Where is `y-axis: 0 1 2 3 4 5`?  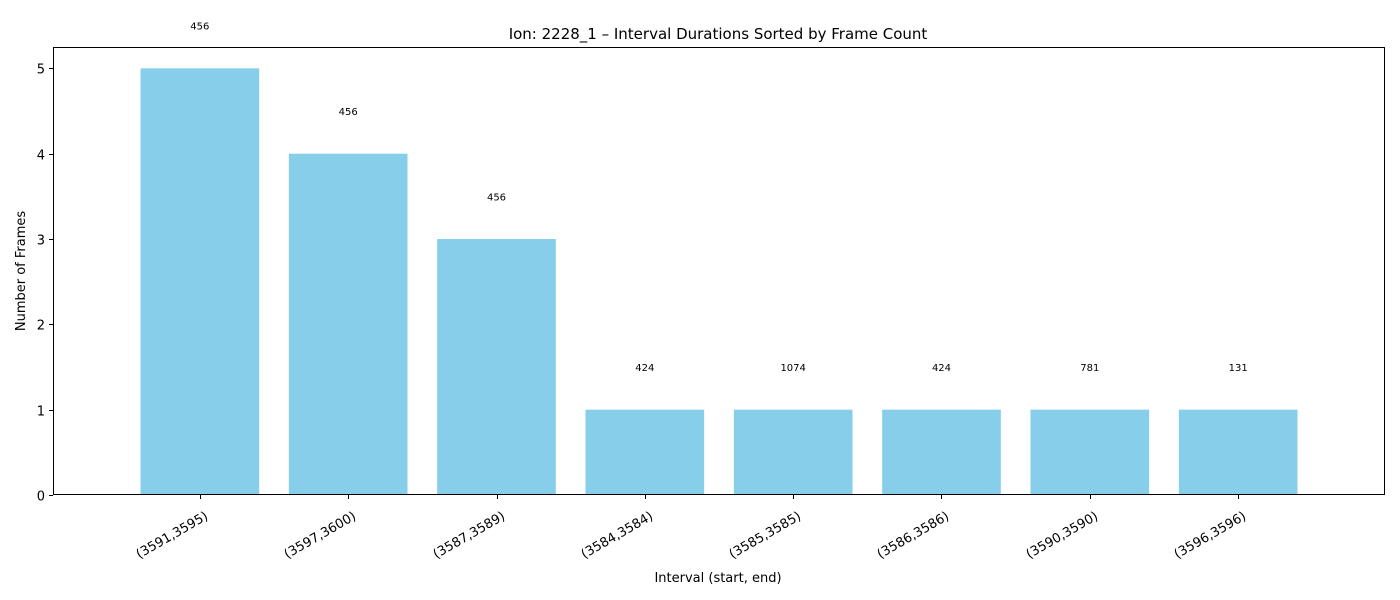 y-axis: 0 1 2 3 4 5 is located at coordinates (45, 284).